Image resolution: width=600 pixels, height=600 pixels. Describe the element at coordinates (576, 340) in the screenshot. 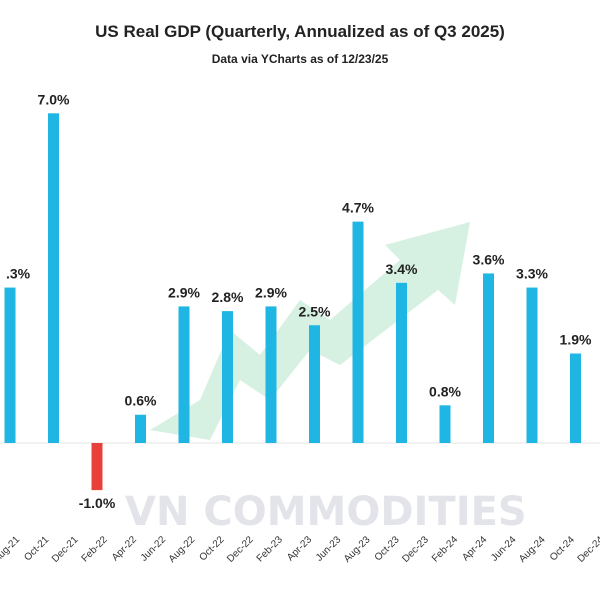

I see `data-label: 1.9%` at that location.